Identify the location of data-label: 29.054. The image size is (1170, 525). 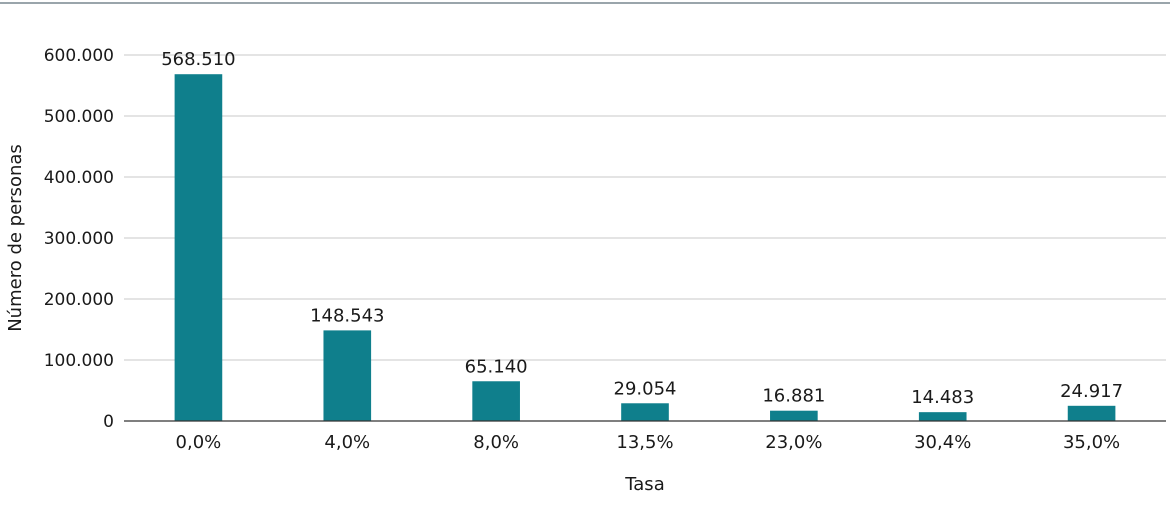
(645, 388).